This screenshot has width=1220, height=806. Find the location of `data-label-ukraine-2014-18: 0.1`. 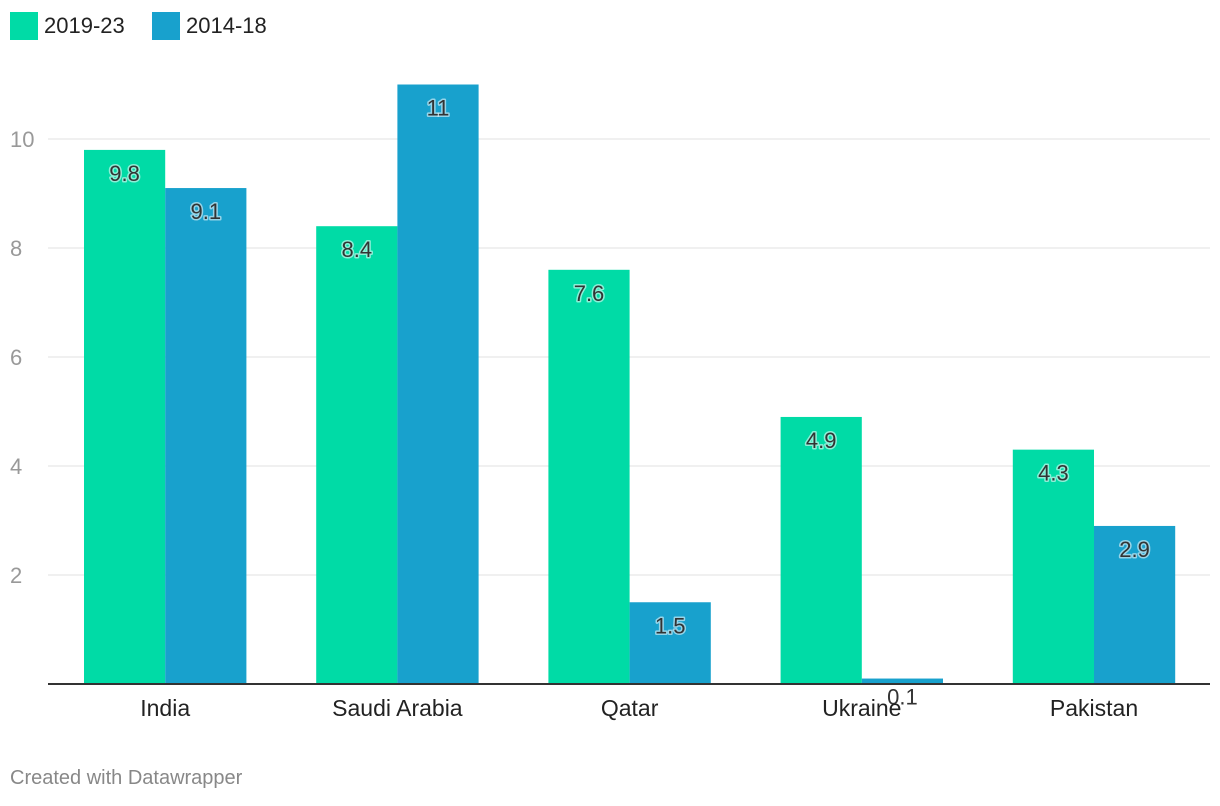

data-label-ukraine-2014-18: 0.1 is located at coordinates (902, 697).